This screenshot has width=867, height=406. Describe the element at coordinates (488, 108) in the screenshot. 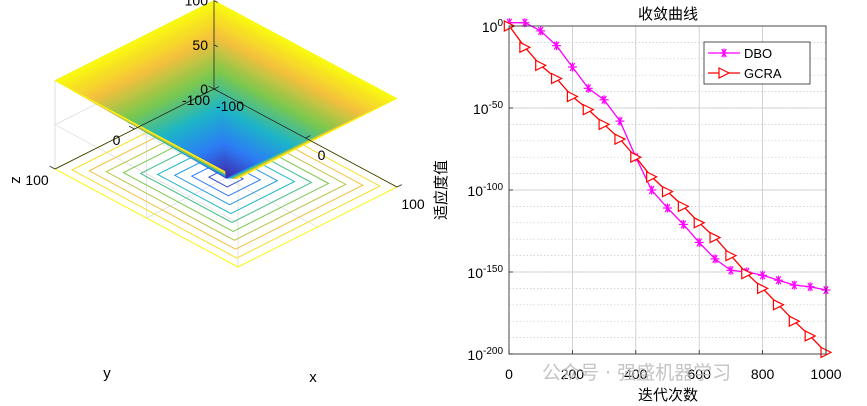

I see `y-tick-label: 10-50` at that location.